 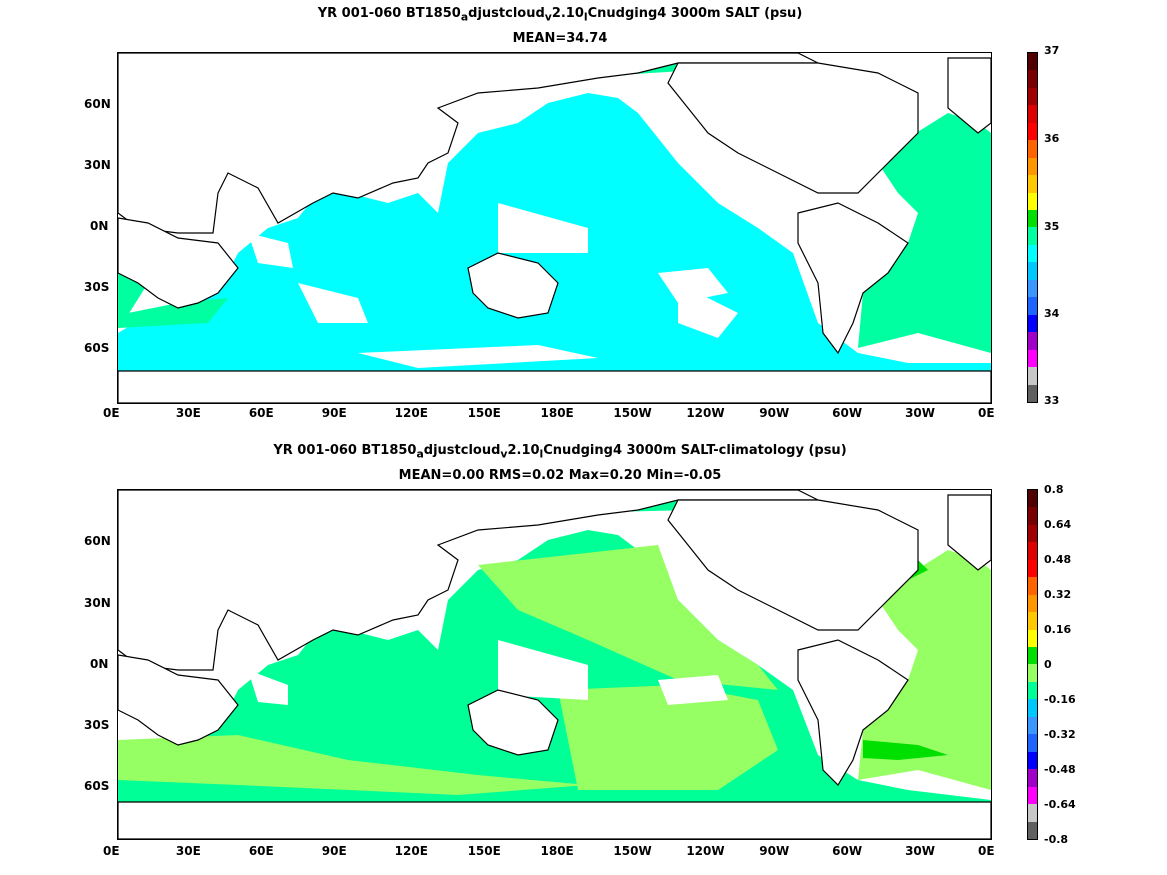 I want to click on panel2-xlabel: 150W, so click(x=632, y=851).